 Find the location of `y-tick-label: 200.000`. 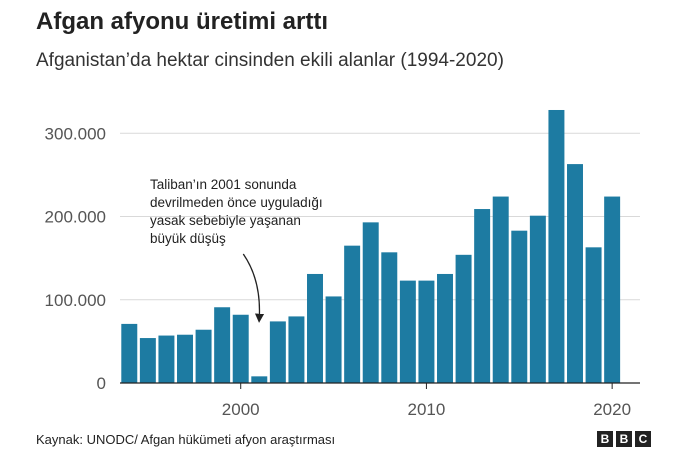

y-tick-label: 200.000 is located at coordinates (75, 217).